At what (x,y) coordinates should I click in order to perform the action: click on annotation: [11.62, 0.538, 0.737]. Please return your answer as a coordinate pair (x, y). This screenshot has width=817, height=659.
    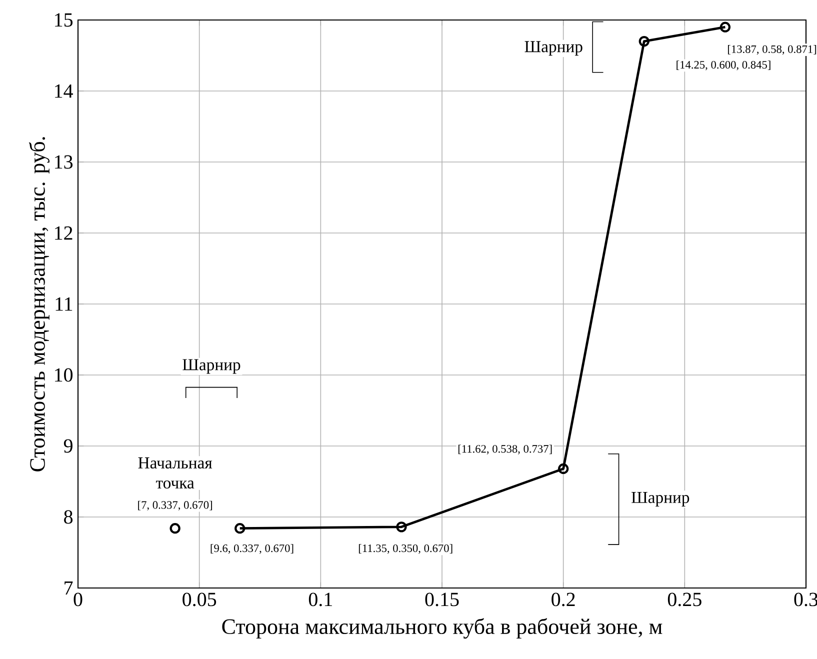
    Looking at the image, I should click on (505, 449).